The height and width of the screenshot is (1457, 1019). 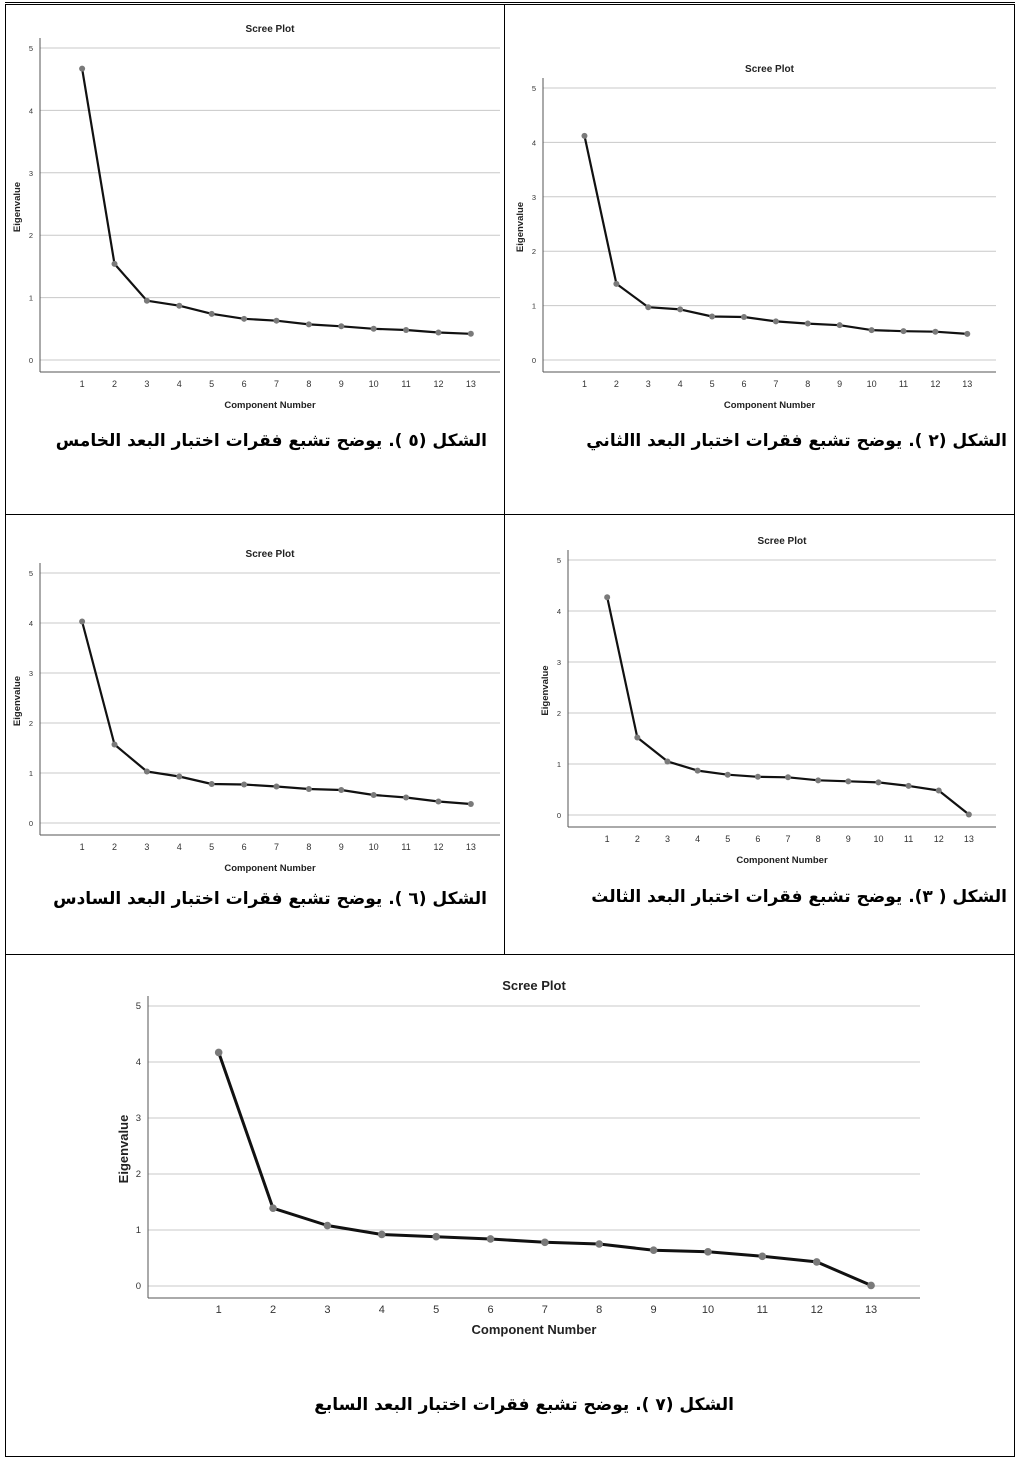 I want to click on table-divider-vertical, so click(x=504, y=479).